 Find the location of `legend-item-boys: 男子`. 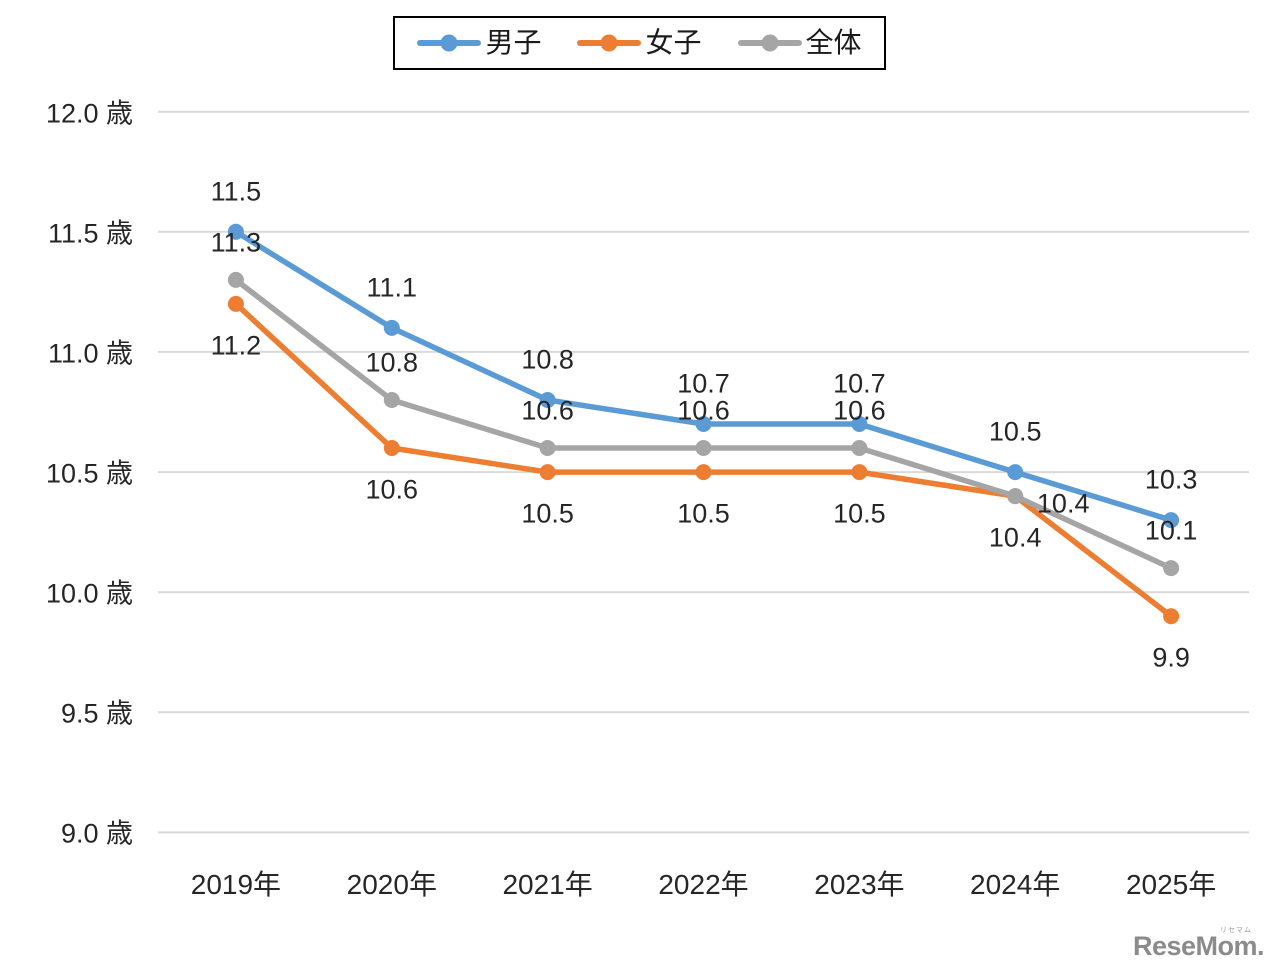

legend-item-boys: 男子 is located at coordinates (479, 43).